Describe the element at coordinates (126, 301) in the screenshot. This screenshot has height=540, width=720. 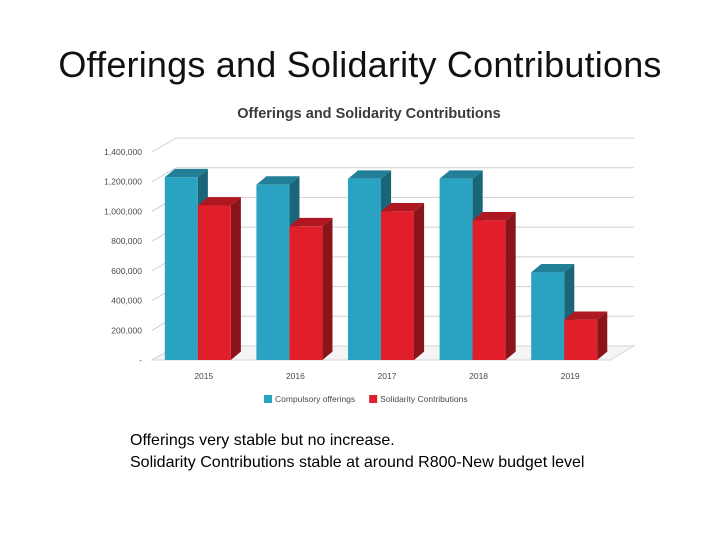
I see `y-tick-label: 400,000` at that location.